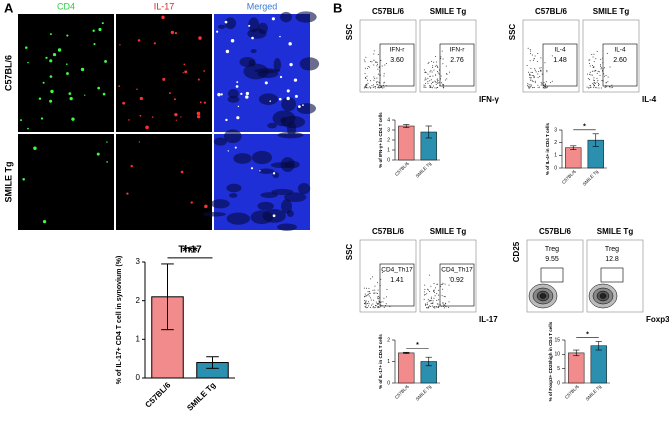  I want to click on bar, so click(576, 368).